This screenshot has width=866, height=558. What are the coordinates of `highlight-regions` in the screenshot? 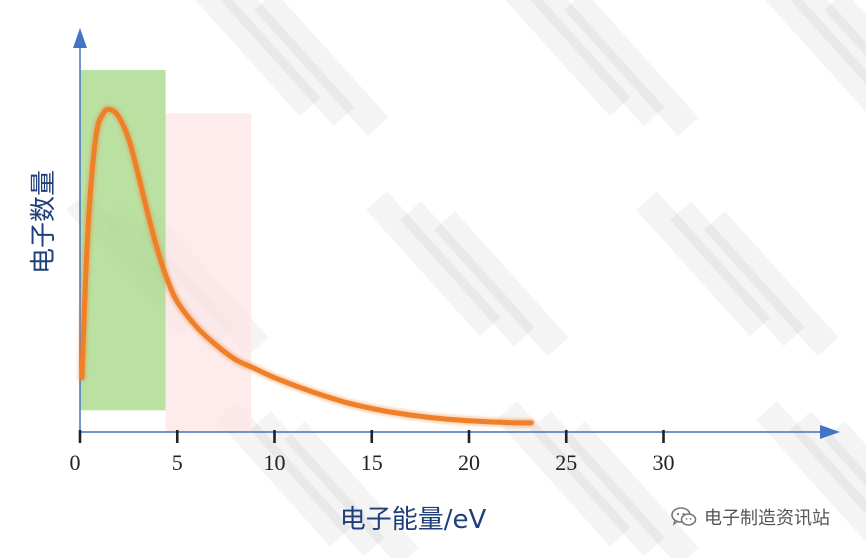 It's located at (166, 251).